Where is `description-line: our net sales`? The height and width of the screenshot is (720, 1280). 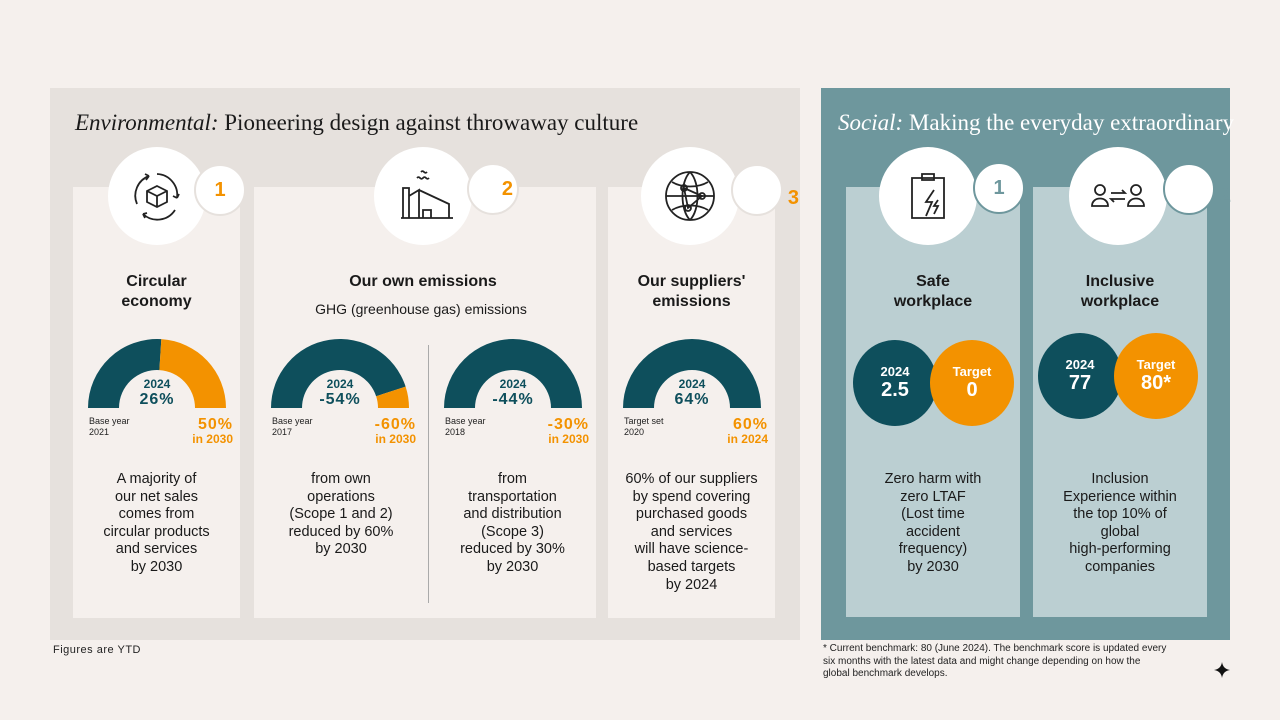
description-line: our net sales is located at coordinates (156, 496).